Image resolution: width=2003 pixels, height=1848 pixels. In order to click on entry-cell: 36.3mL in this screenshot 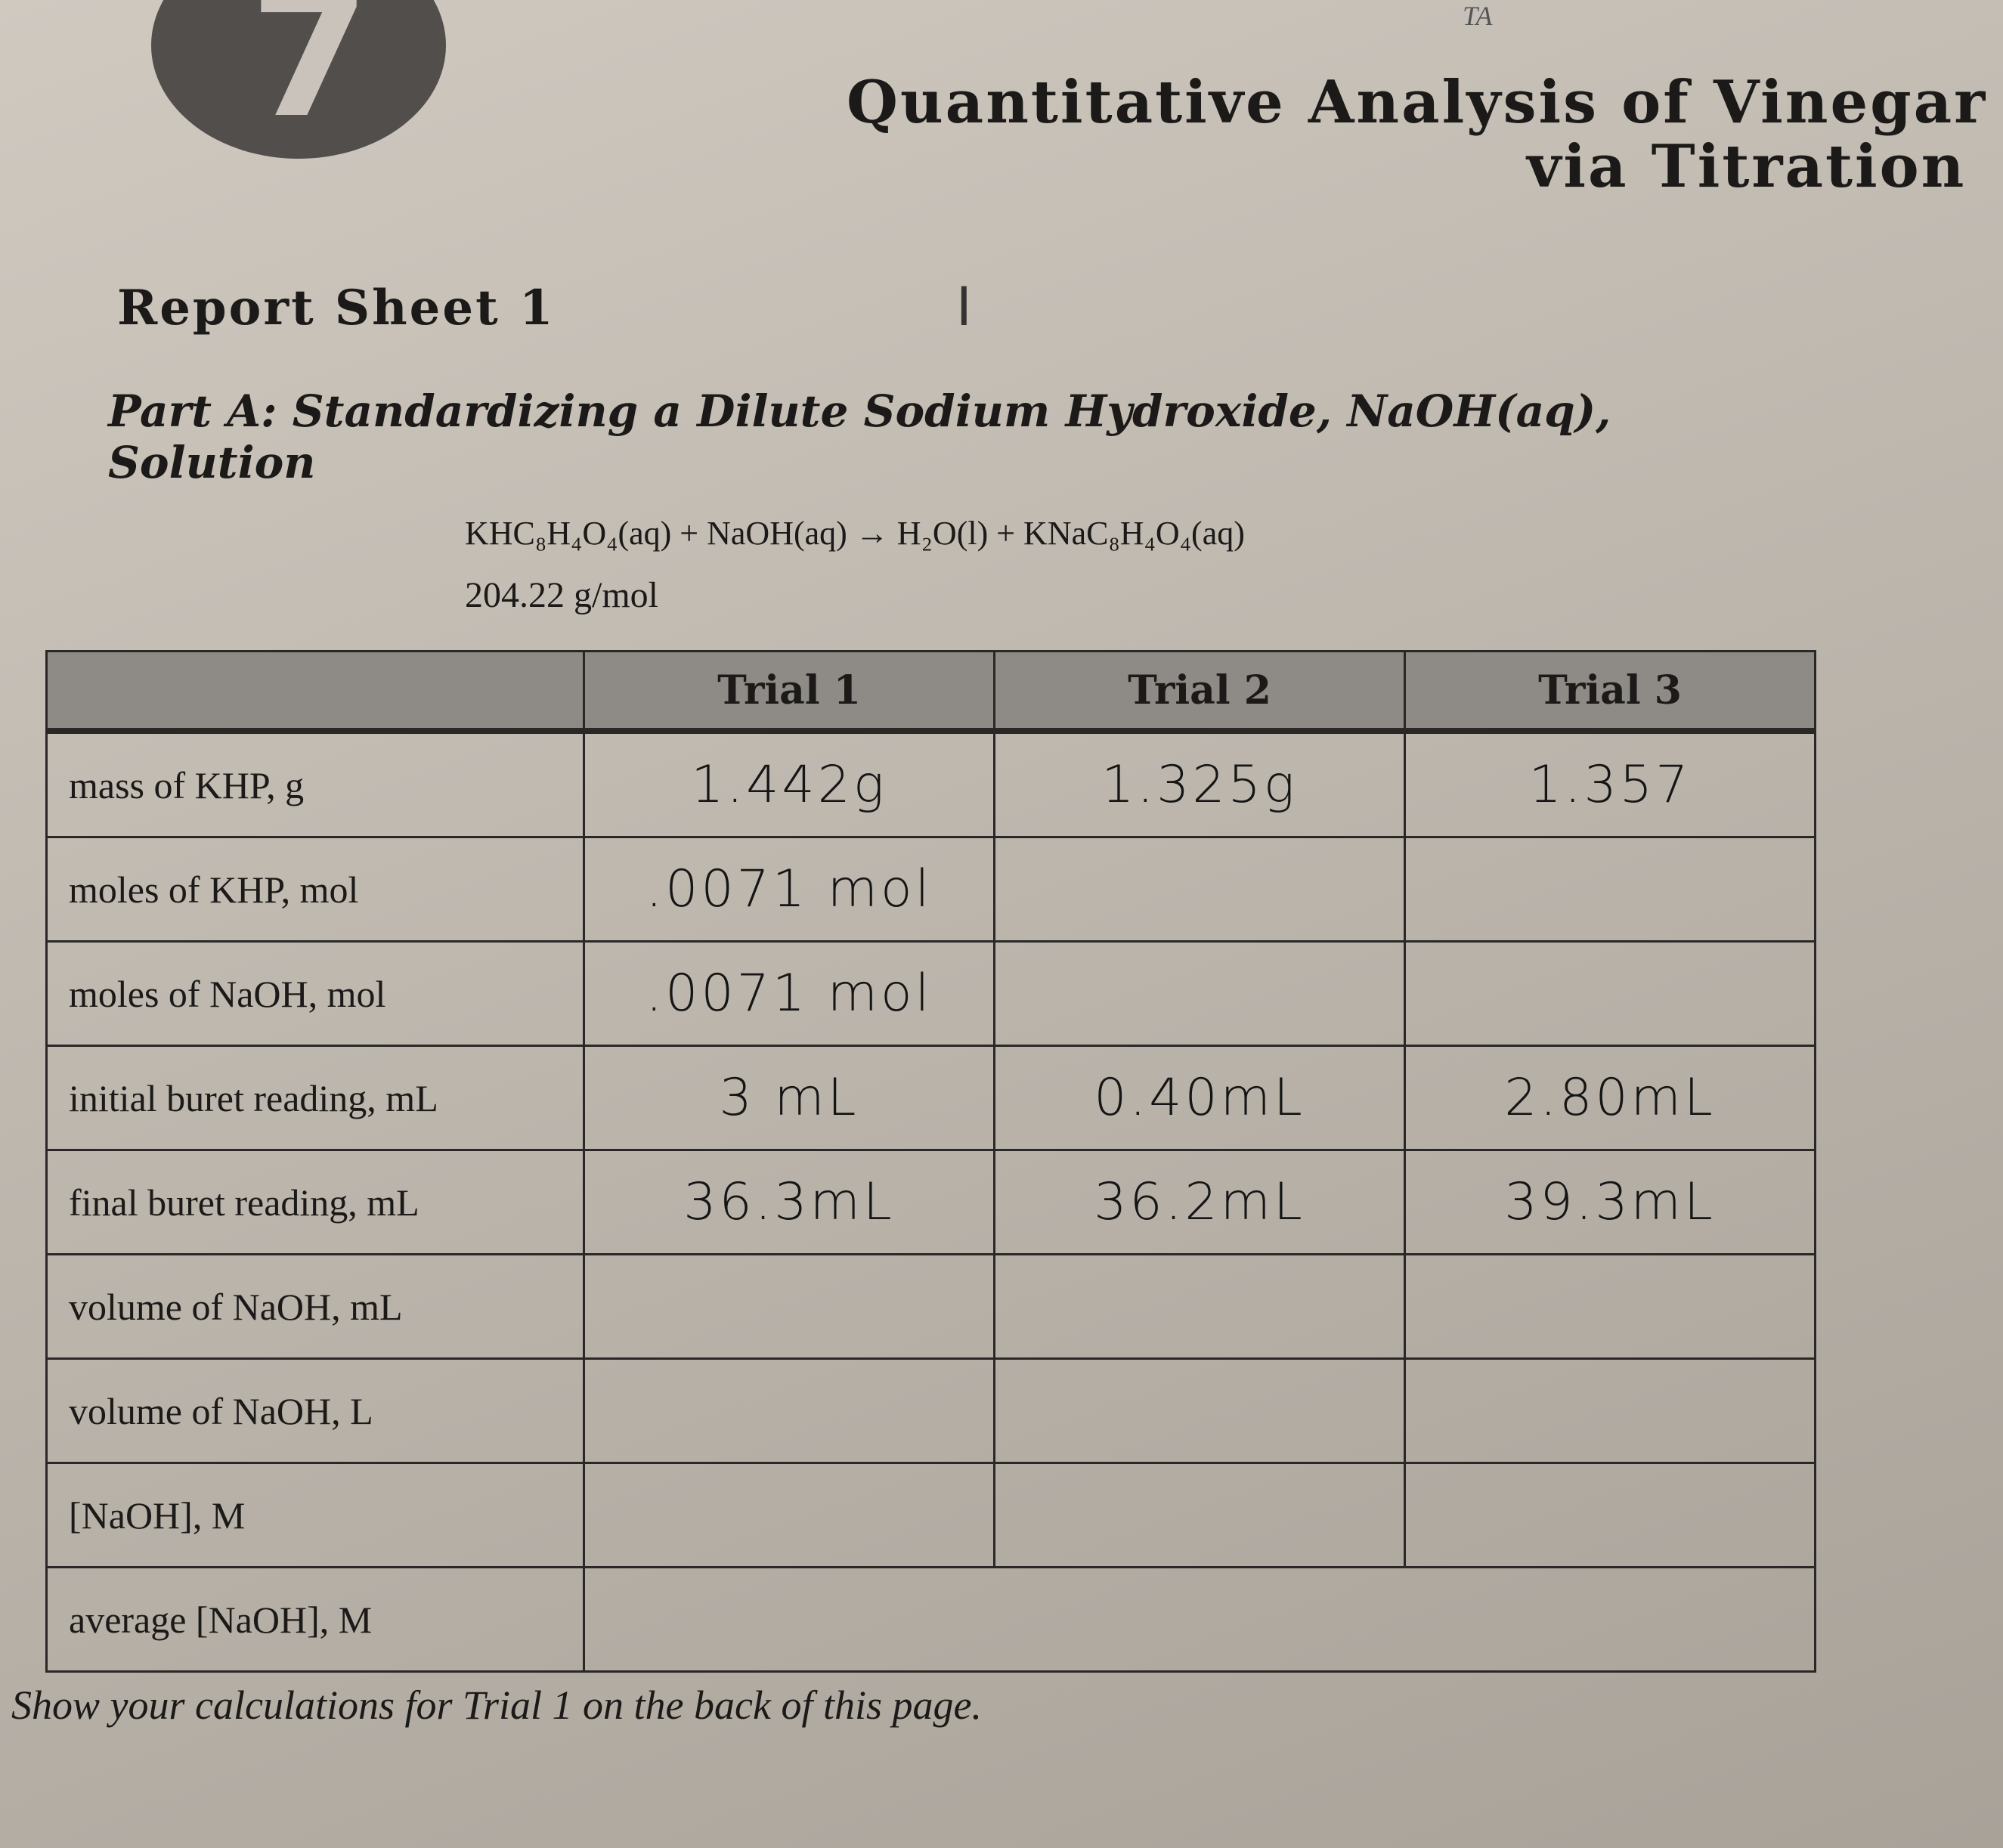, I will do `click(789, 1202)`.